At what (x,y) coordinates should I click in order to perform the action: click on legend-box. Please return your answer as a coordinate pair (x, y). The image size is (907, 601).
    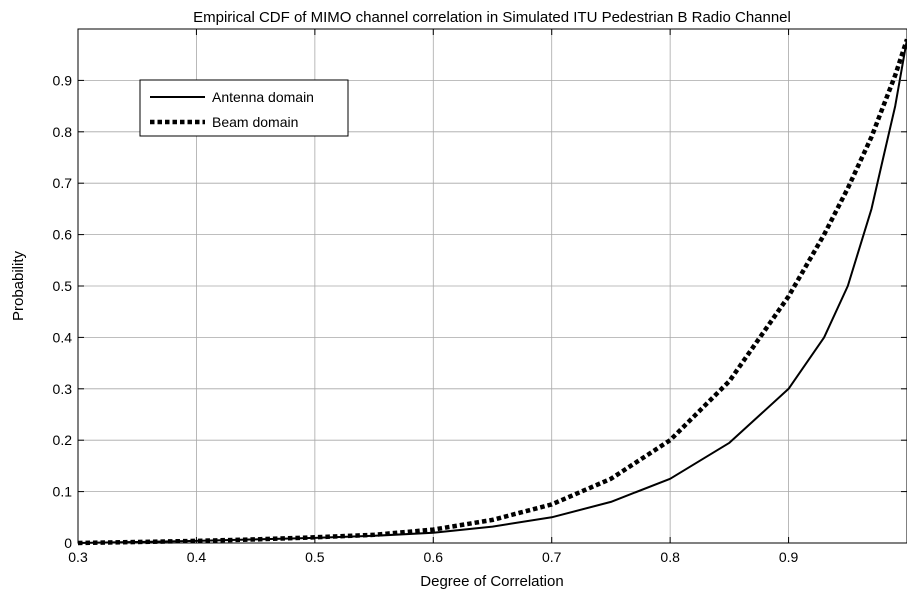
    Looking at the image, I should click on (244, 108).